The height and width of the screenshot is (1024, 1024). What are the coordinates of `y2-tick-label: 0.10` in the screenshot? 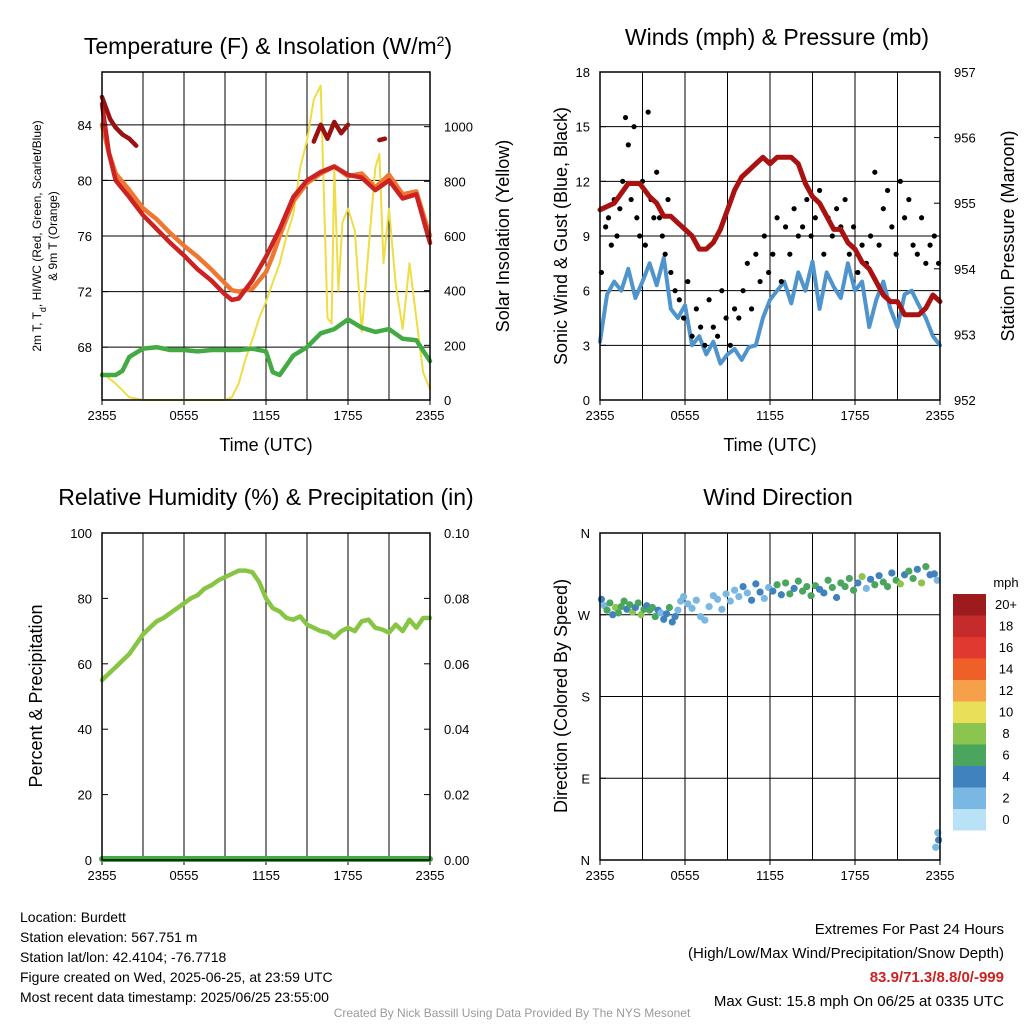 It's located at (456, 533).